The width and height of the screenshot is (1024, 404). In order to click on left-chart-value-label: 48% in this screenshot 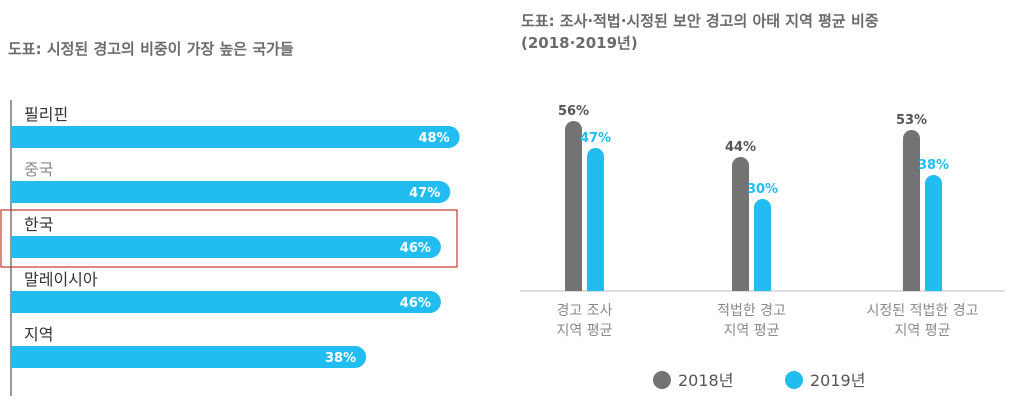, I will do `click(433, 138)`.